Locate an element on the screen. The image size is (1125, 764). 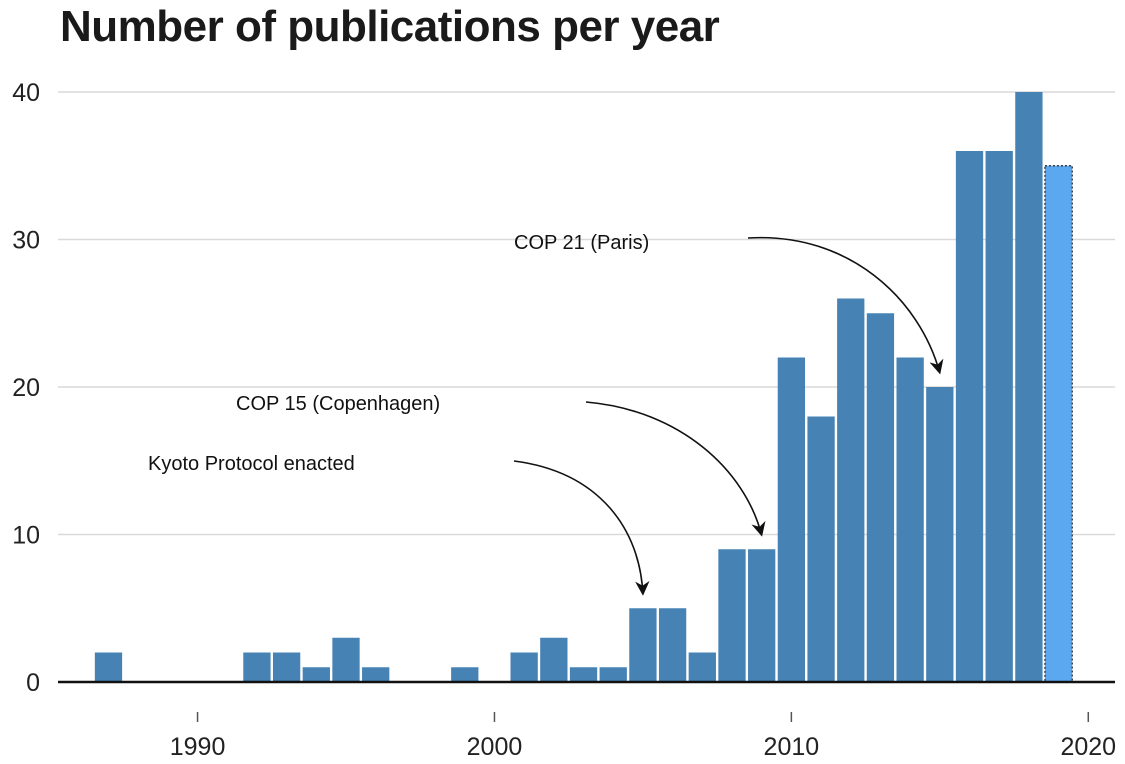
bar-1992 is located at coordinates (257, 667).